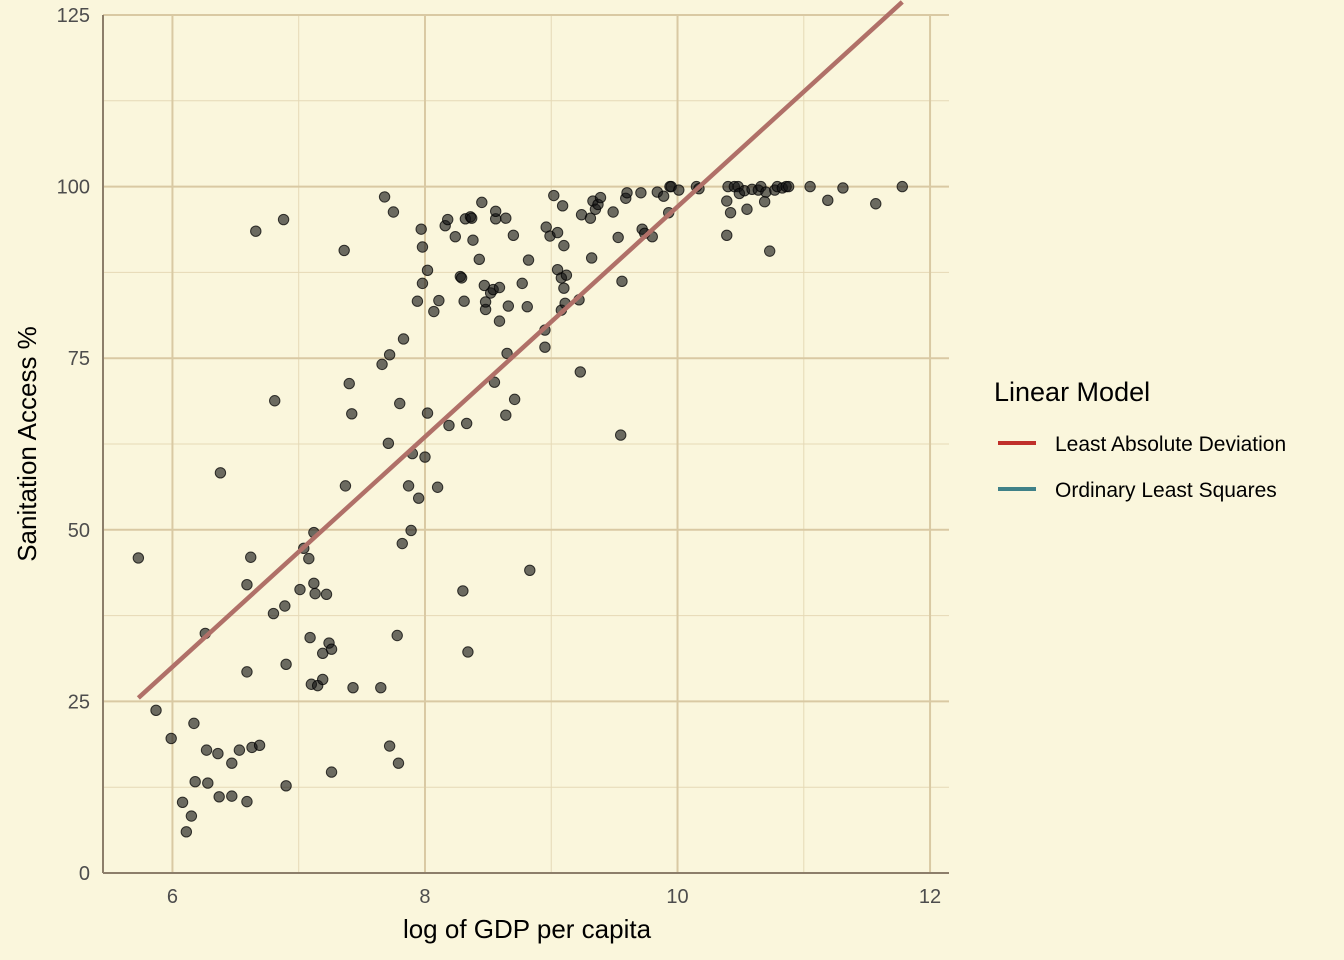 This screenshot has height=960, width=1344. Describe the element at coordinates (677, 897) in the screenshot. I see `x-tick-label: 10` at that location.